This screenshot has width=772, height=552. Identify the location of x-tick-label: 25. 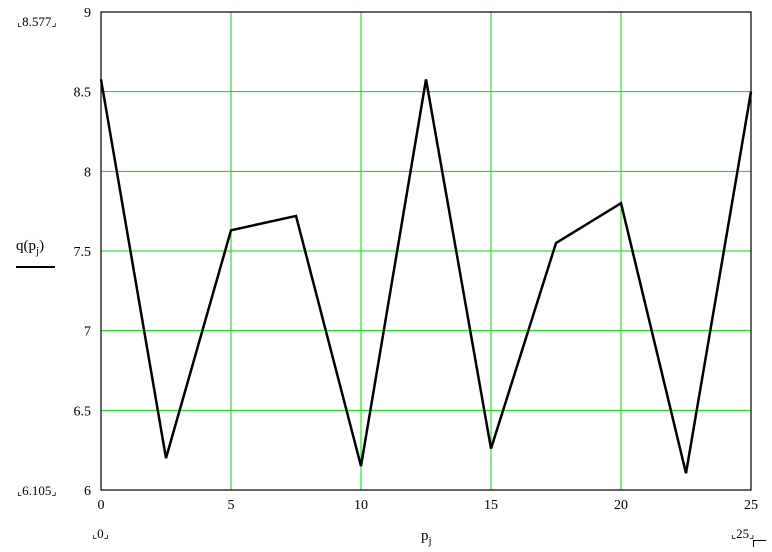
(751, 505).